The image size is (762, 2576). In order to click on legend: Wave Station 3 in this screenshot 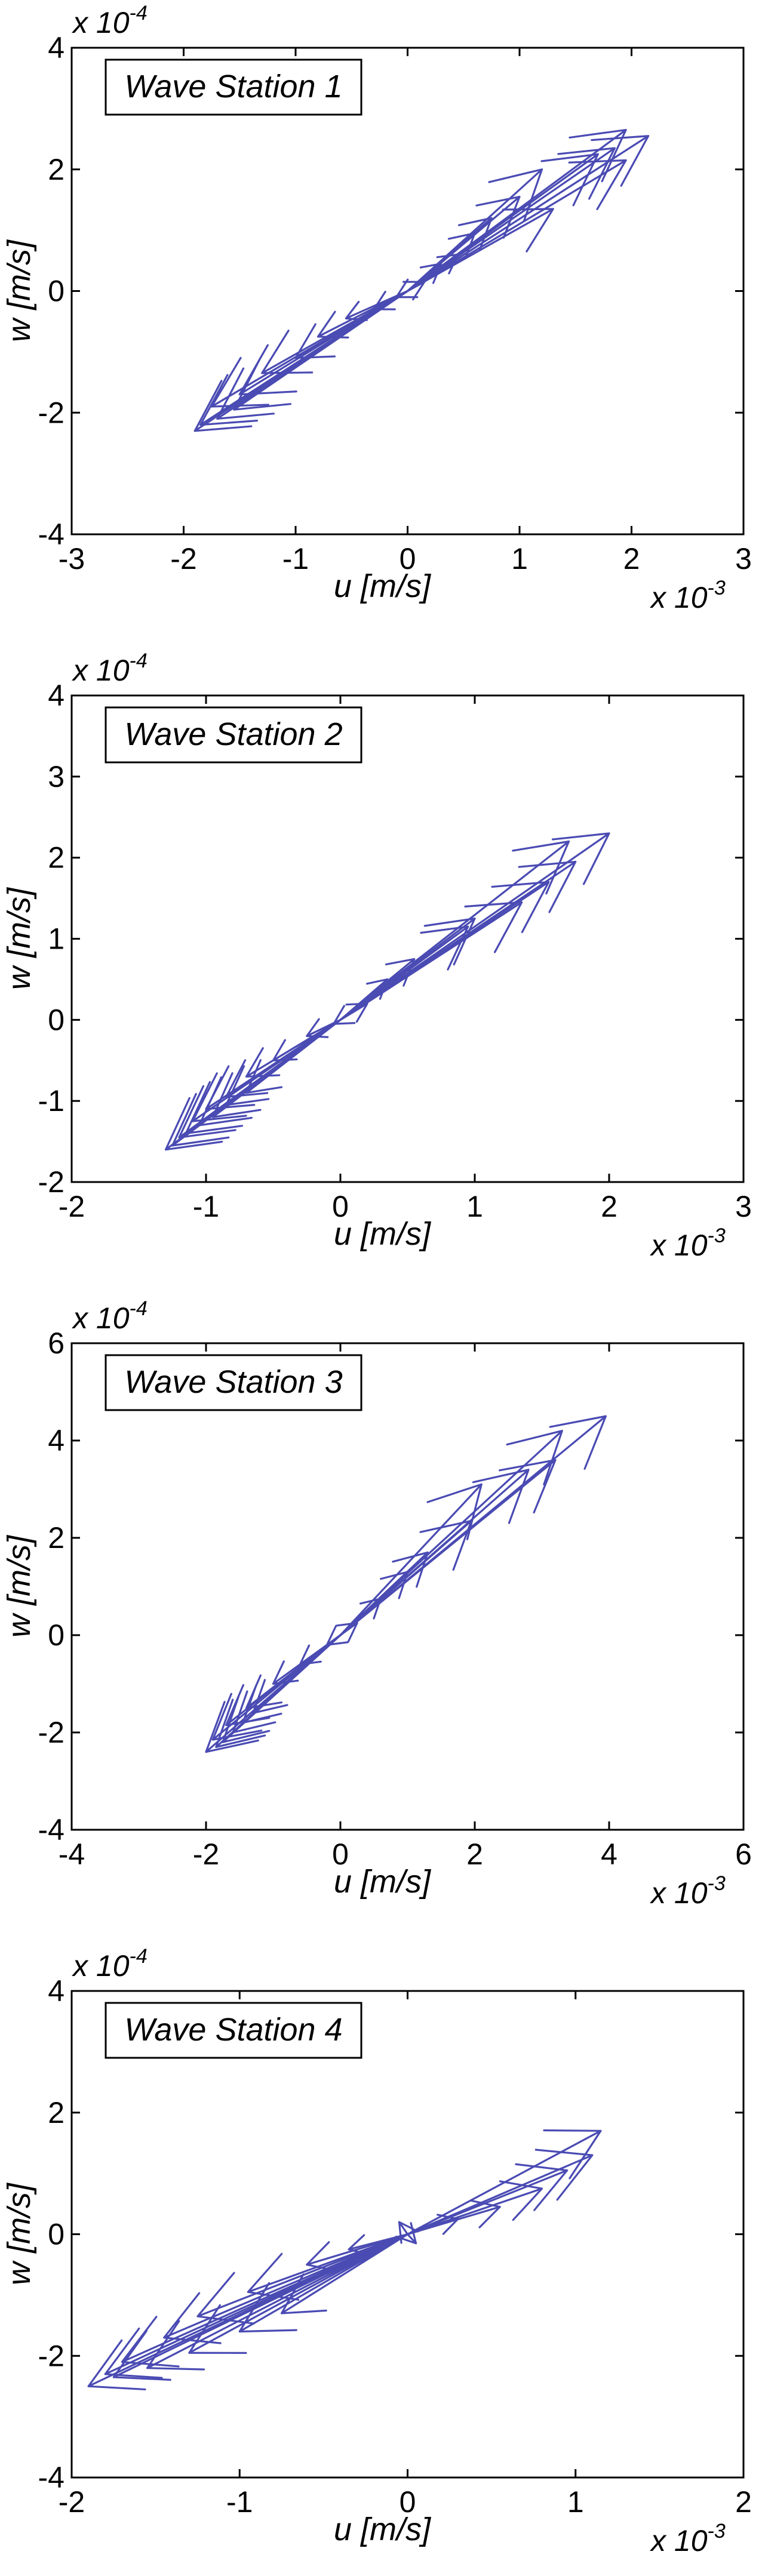, I will do `click(233, 1382)`.